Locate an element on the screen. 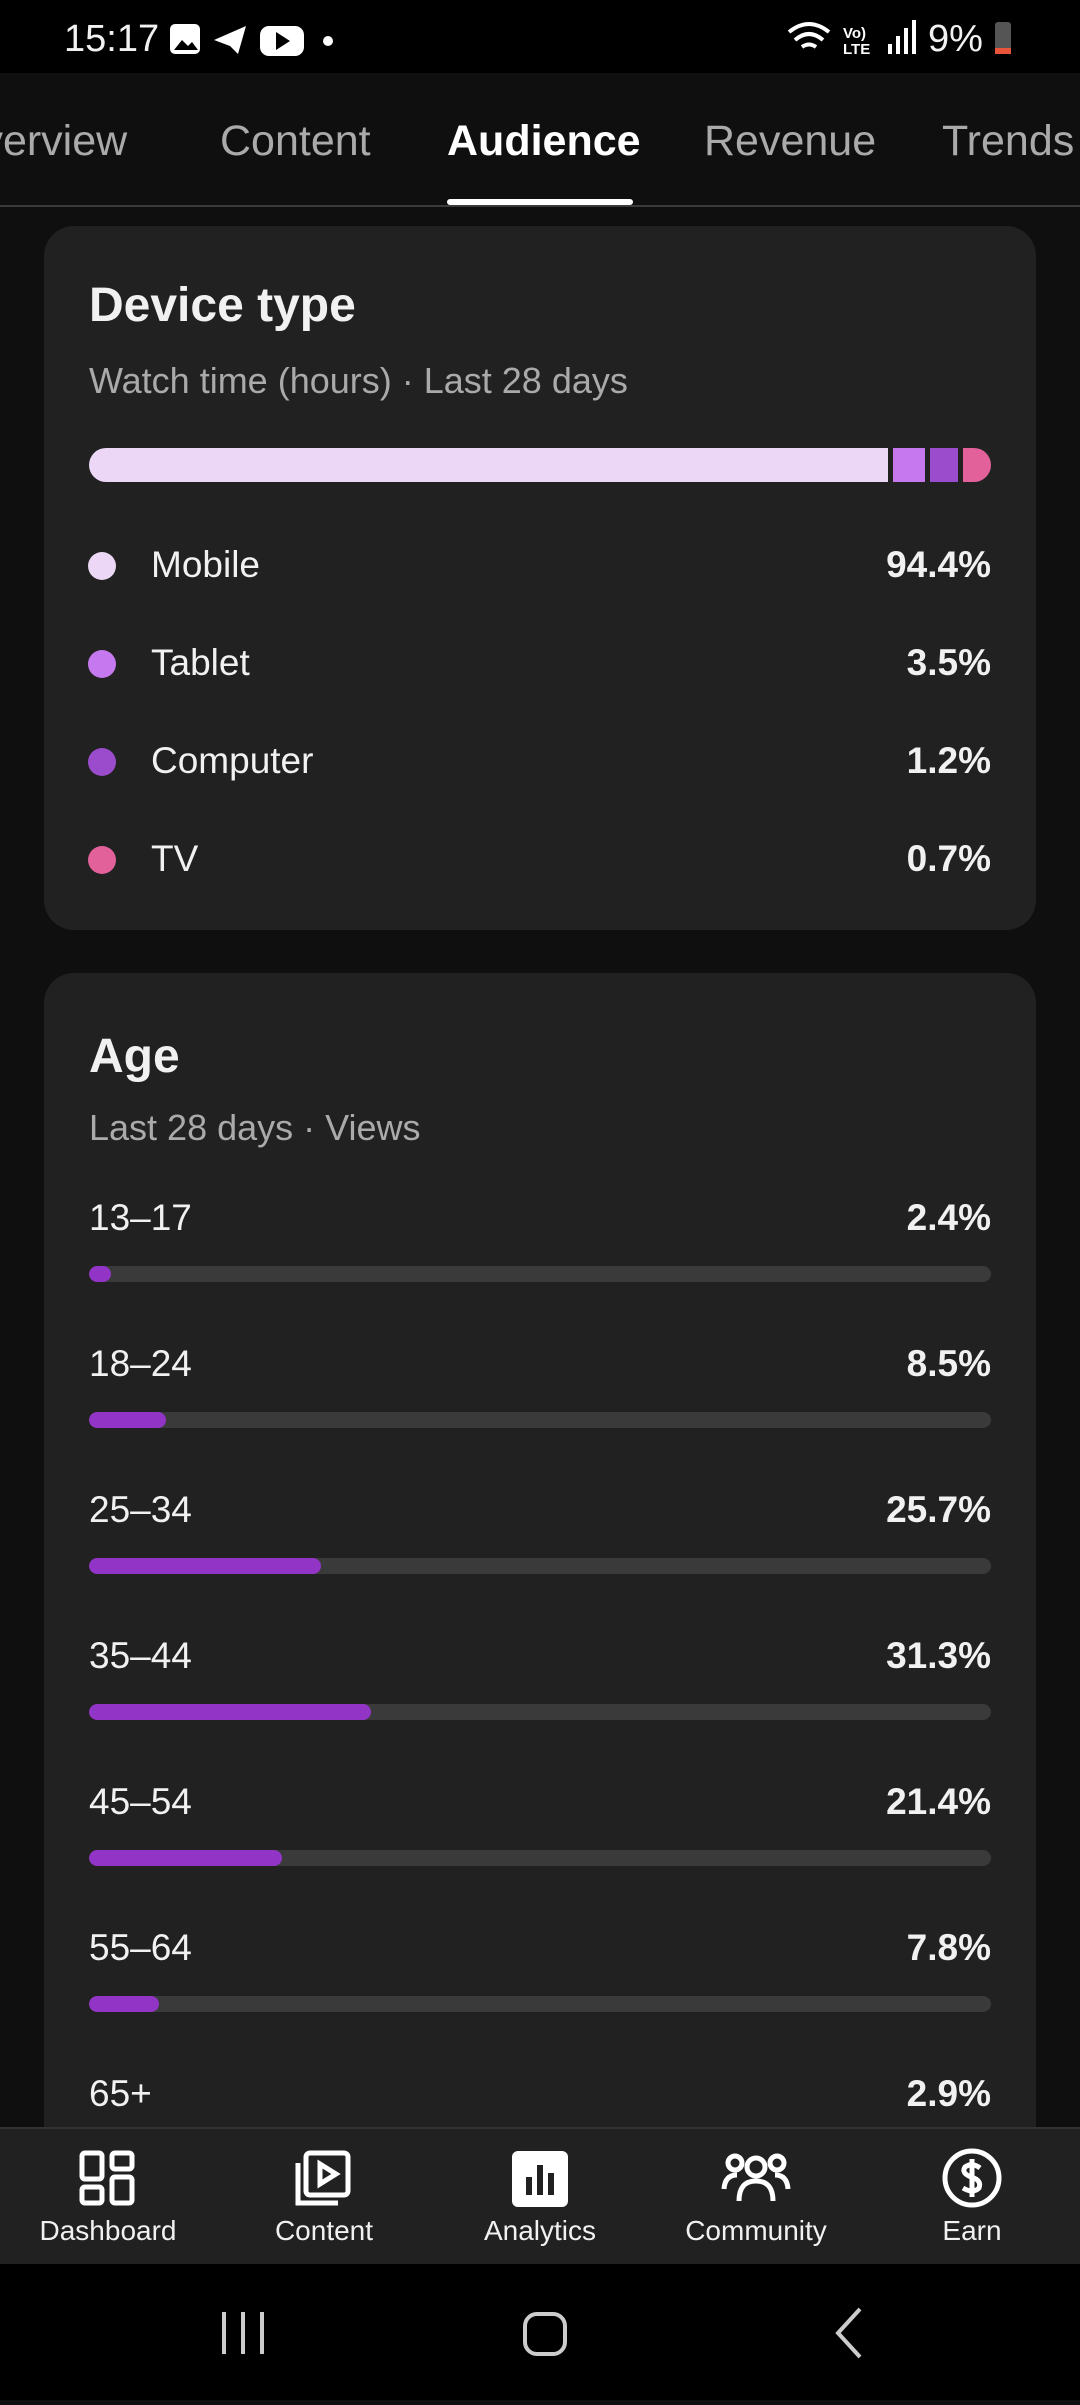 Image resolution: width=1080 pixels, height=2405 pixels. system-nav is located at coordinates (540, 2332).